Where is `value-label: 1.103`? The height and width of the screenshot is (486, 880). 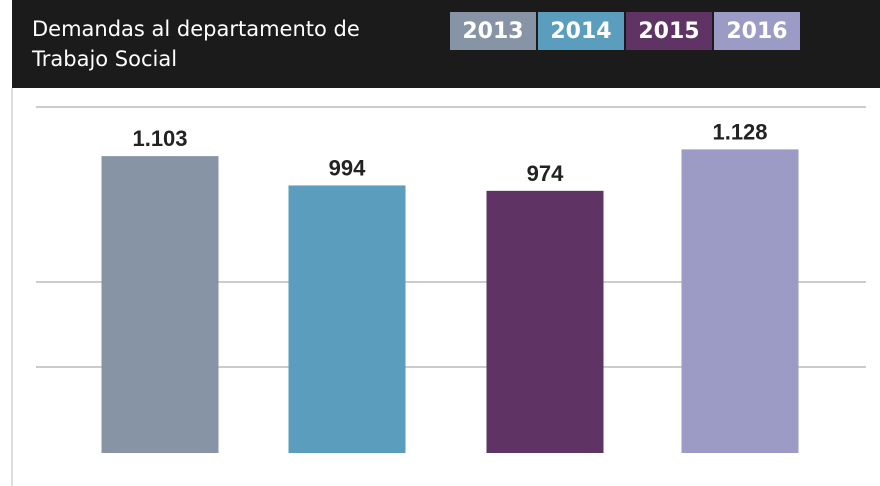 value-label: 1.103 is located at coordinates (159, 138).